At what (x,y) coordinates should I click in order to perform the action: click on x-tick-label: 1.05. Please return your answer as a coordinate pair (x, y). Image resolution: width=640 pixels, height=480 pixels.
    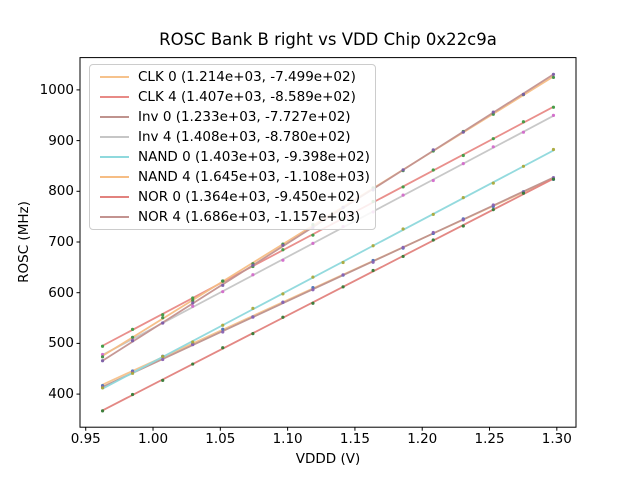
    Looking at the image, I should click on (220, 439).